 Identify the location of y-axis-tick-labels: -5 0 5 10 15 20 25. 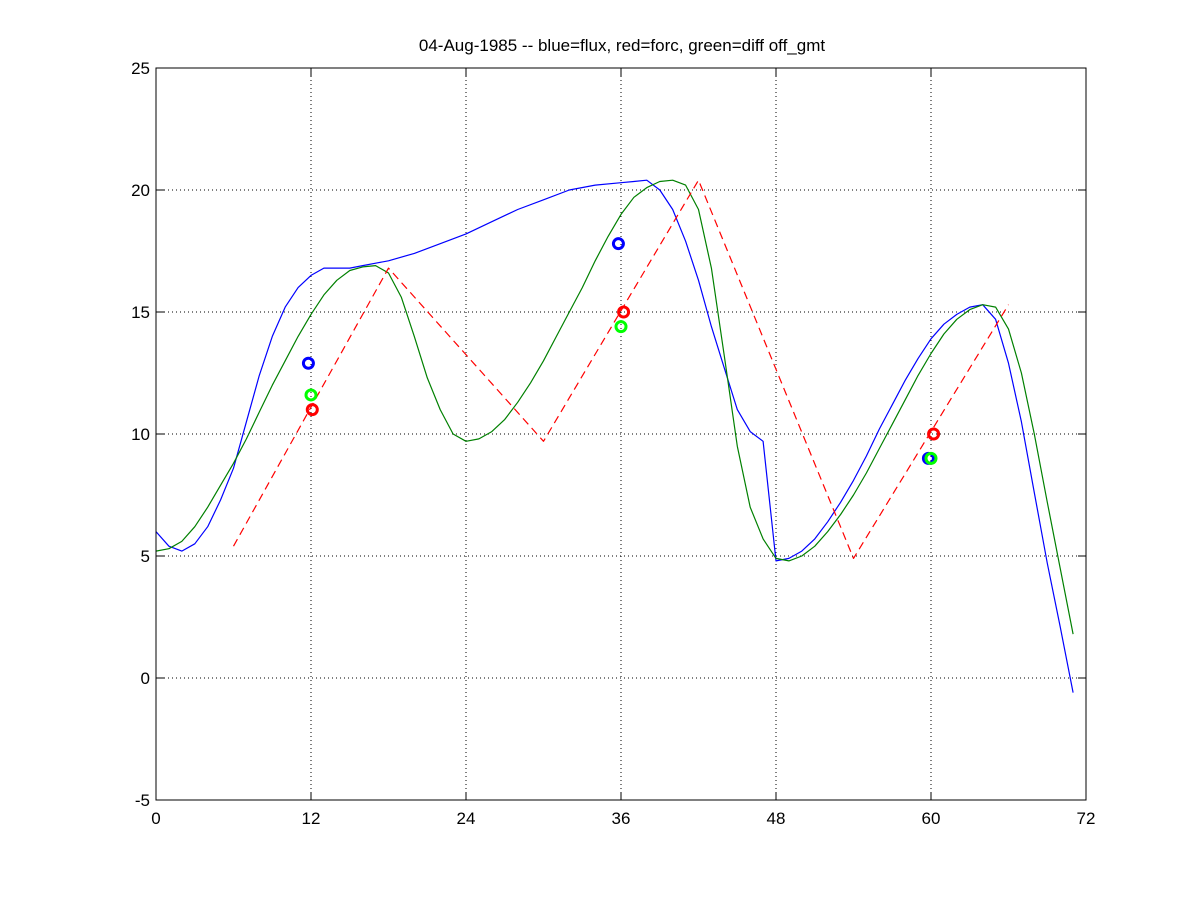
(140, 434).